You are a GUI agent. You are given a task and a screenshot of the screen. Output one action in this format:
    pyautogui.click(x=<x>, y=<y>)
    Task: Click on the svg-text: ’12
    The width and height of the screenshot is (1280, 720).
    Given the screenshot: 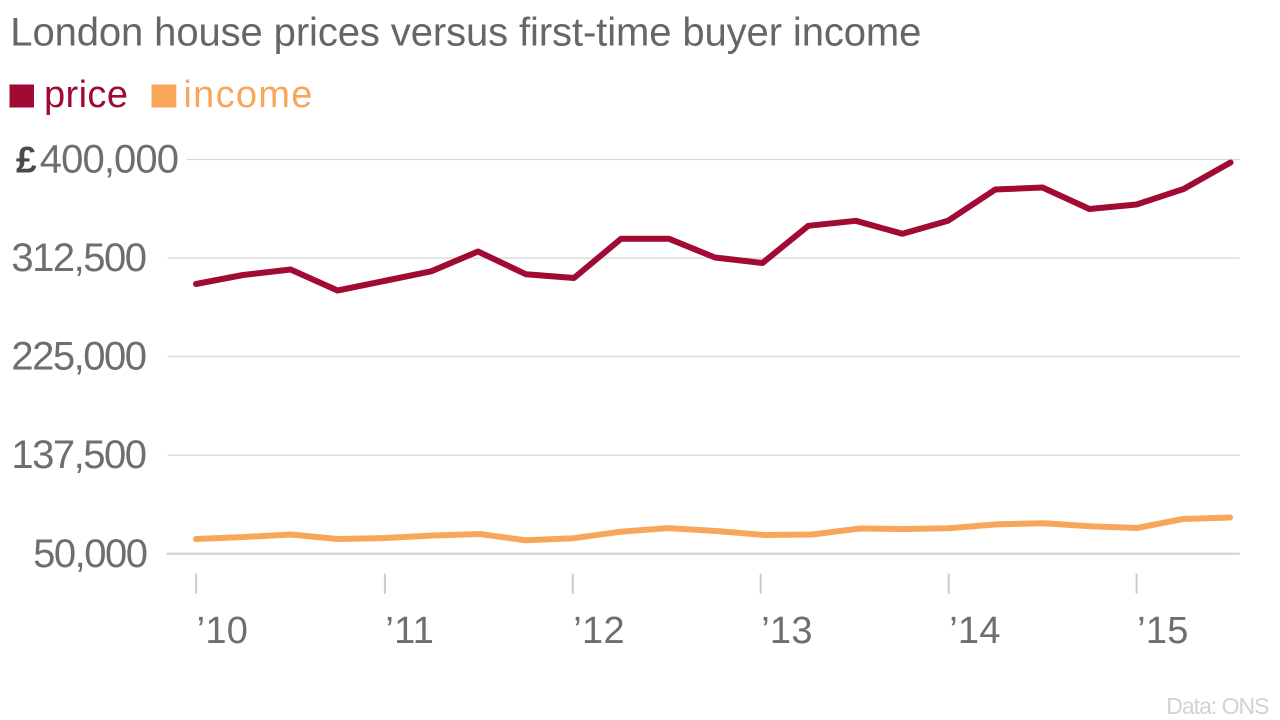 What is the action you would take?
    pyautogui.click(x=599, y=631)
    